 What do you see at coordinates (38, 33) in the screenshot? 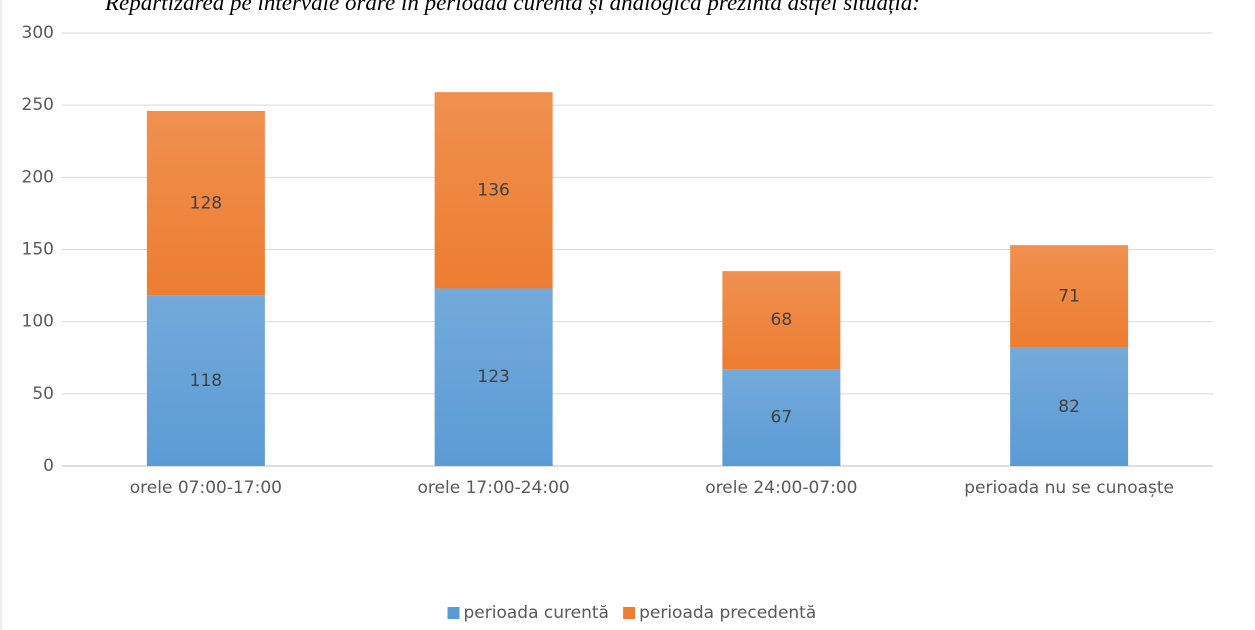
I see `y-tick-label: 300` at bounding box center [38, 33].